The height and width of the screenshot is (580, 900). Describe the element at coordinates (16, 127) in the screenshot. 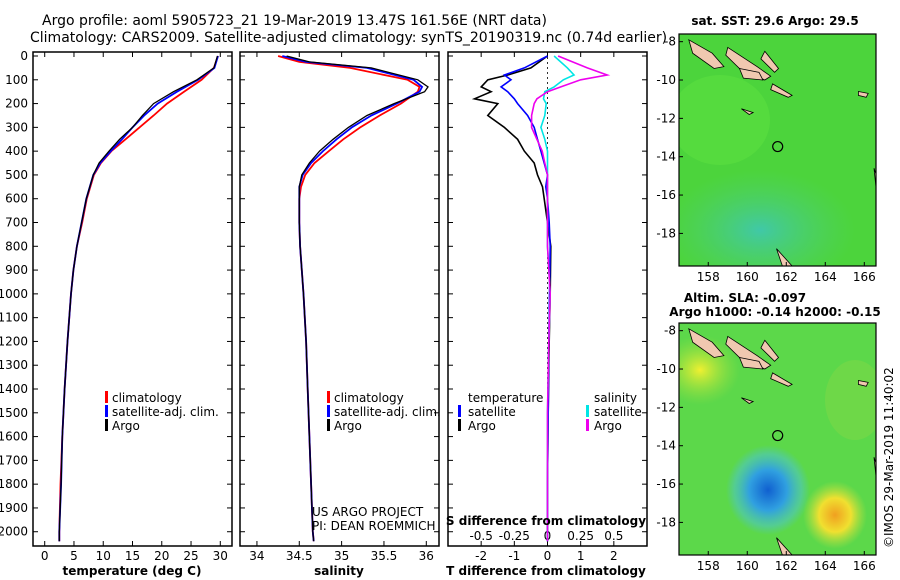

I see `depth-tick-label: 300` at that location.